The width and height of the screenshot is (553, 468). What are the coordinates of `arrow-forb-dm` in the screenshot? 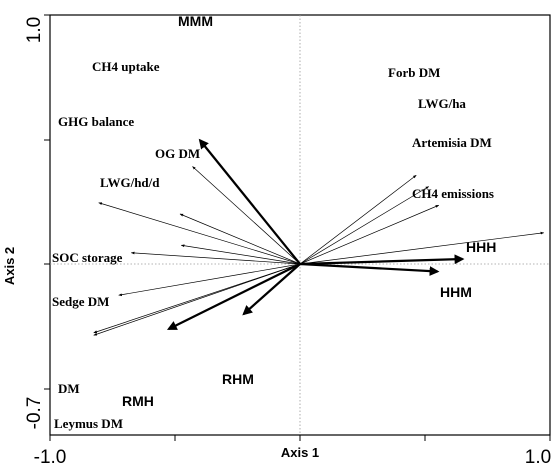 It's located at (358, 219).